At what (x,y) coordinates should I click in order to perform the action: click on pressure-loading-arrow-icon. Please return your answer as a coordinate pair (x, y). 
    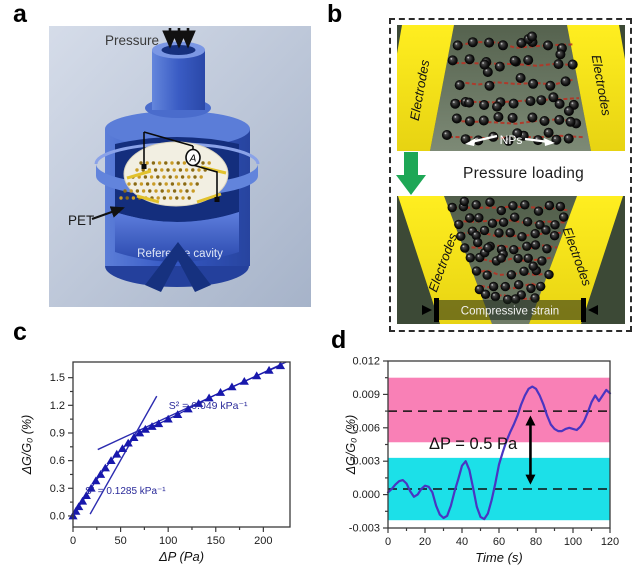
    Looking at the image, I should click on (411, 173).